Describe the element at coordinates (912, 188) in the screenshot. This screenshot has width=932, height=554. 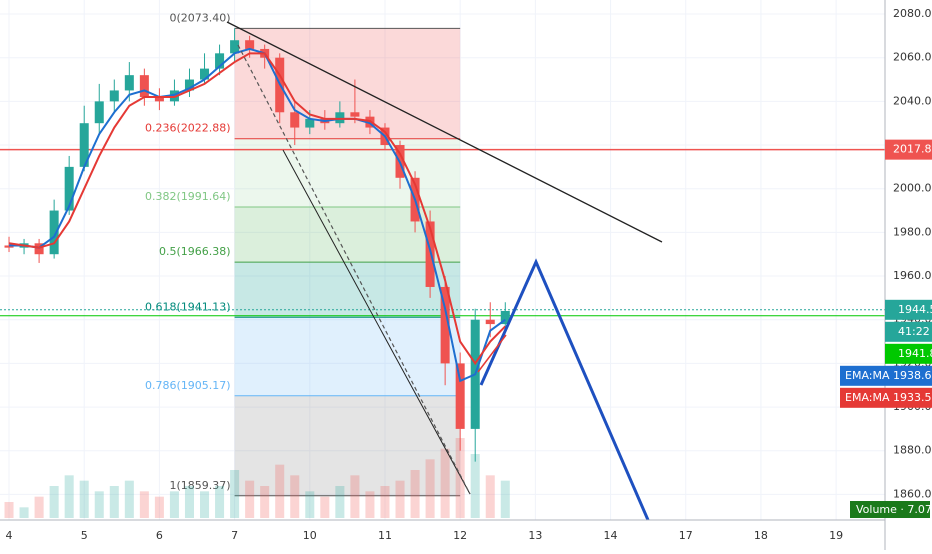
I see `y-tick-label: 2000.00` at that location.